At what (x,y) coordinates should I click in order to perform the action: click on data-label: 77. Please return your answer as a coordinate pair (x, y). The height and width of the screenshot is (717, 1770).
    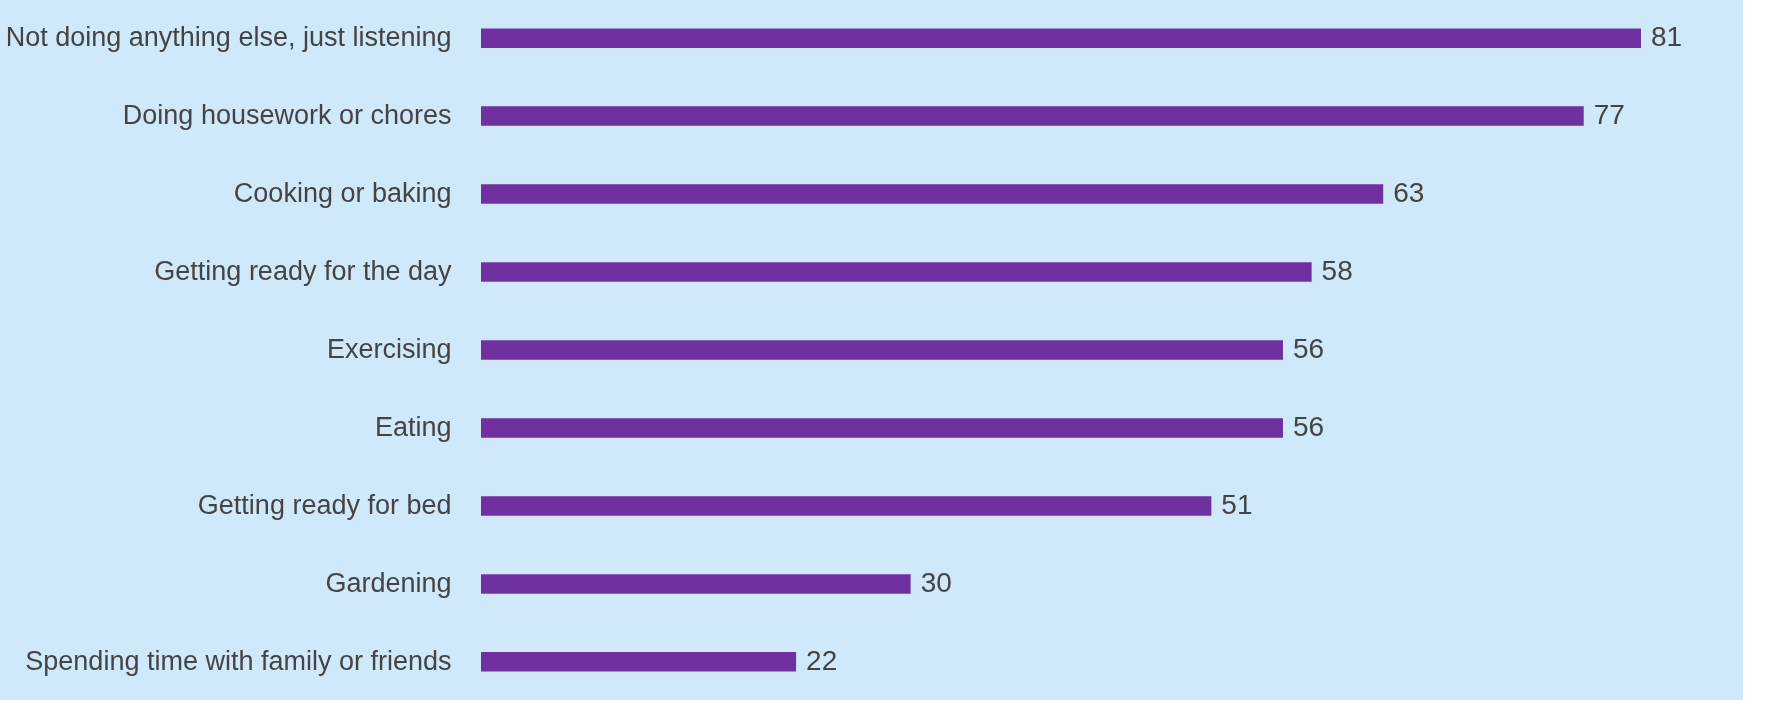
    Looking at the image, I should click on (1609, 115).